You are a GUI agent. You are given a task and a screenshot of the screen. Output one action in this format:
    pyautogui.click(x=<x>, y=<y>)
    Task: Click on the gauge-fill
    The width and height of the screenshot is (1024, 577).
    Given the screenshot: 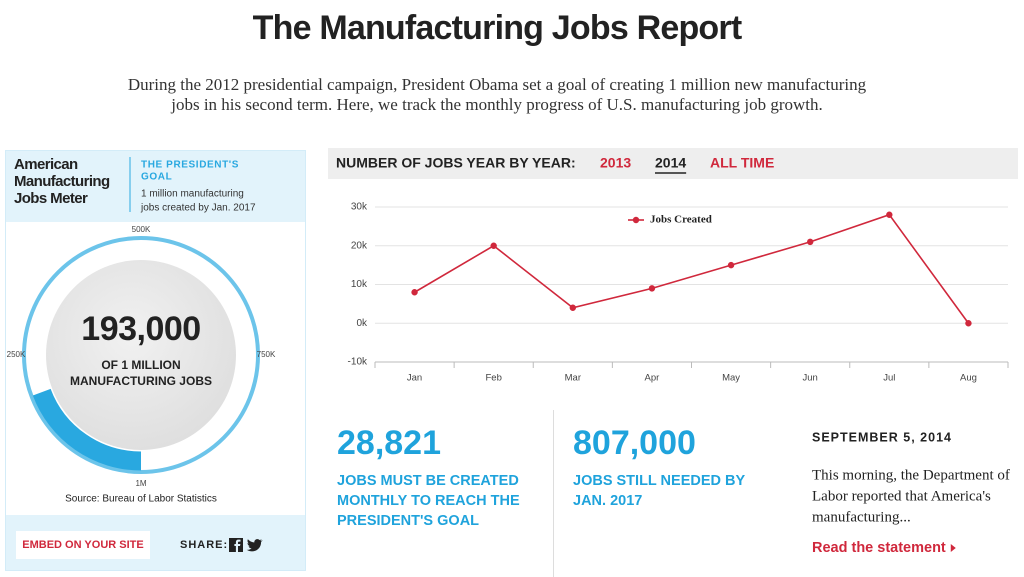 What is the action you would take?
    pyautogui.click(x=87, y=429)
    